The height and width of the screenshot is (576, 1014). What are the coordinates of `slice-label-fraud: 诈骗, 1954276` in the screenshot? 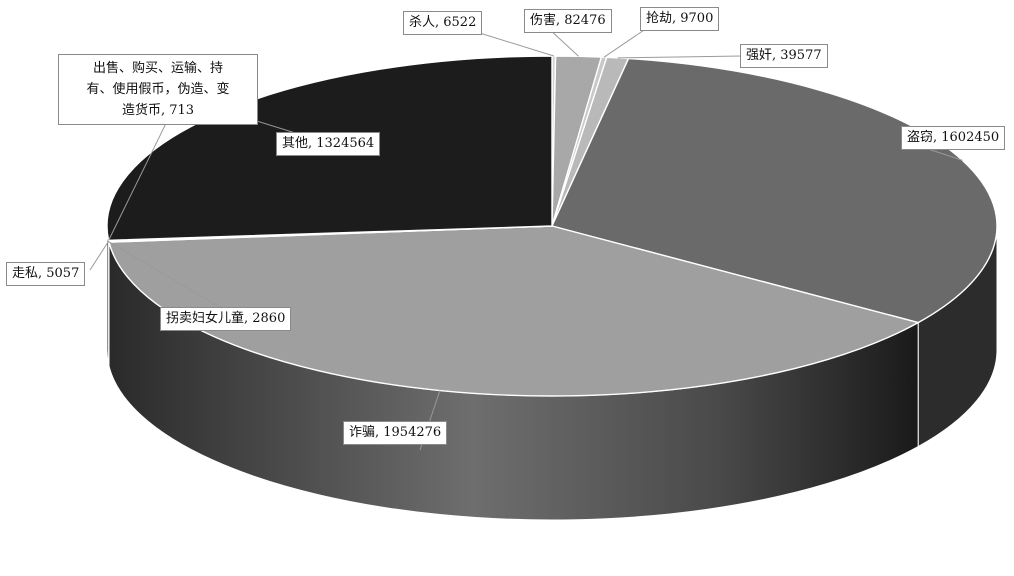 It's located at (395, 433).